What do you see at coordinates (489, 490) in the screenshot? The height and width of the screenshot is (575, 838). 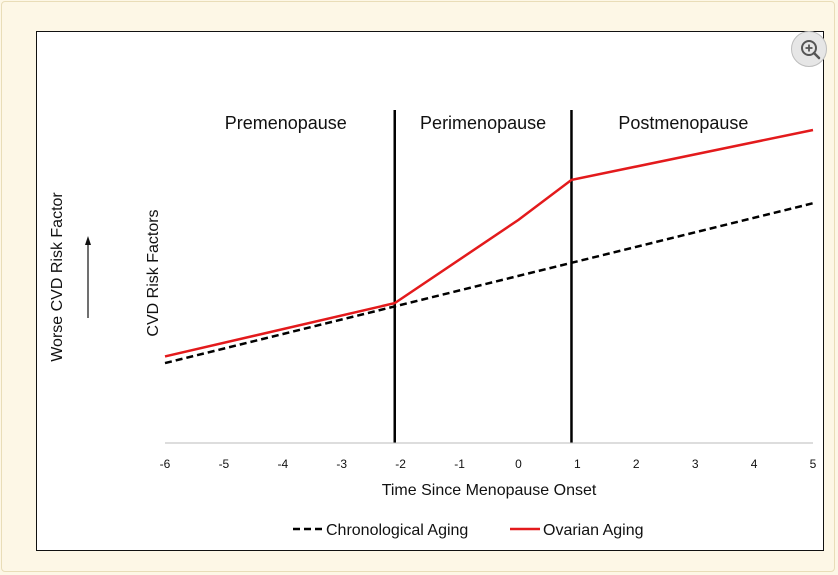 I see `x-axis-label: Time Since Menopause Onset` at bounding box center [489, 490].